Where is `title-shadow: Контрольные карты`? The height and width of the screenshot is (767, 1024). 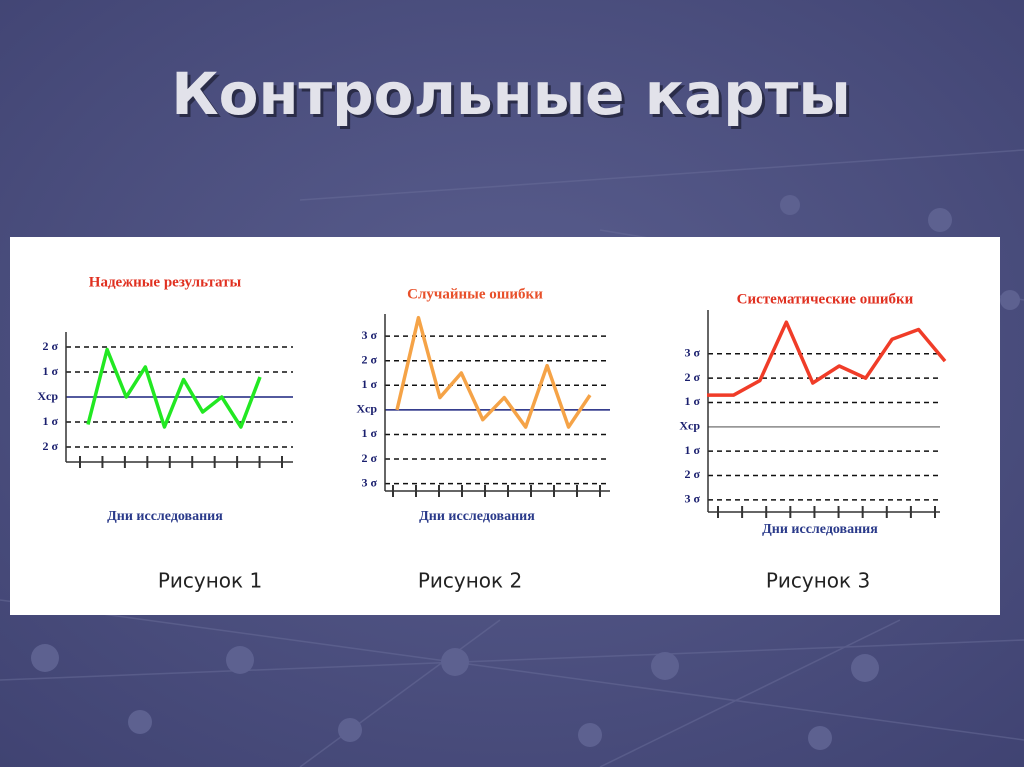 title-shadow: Контрольные карты is located at coordinates (514, 97).